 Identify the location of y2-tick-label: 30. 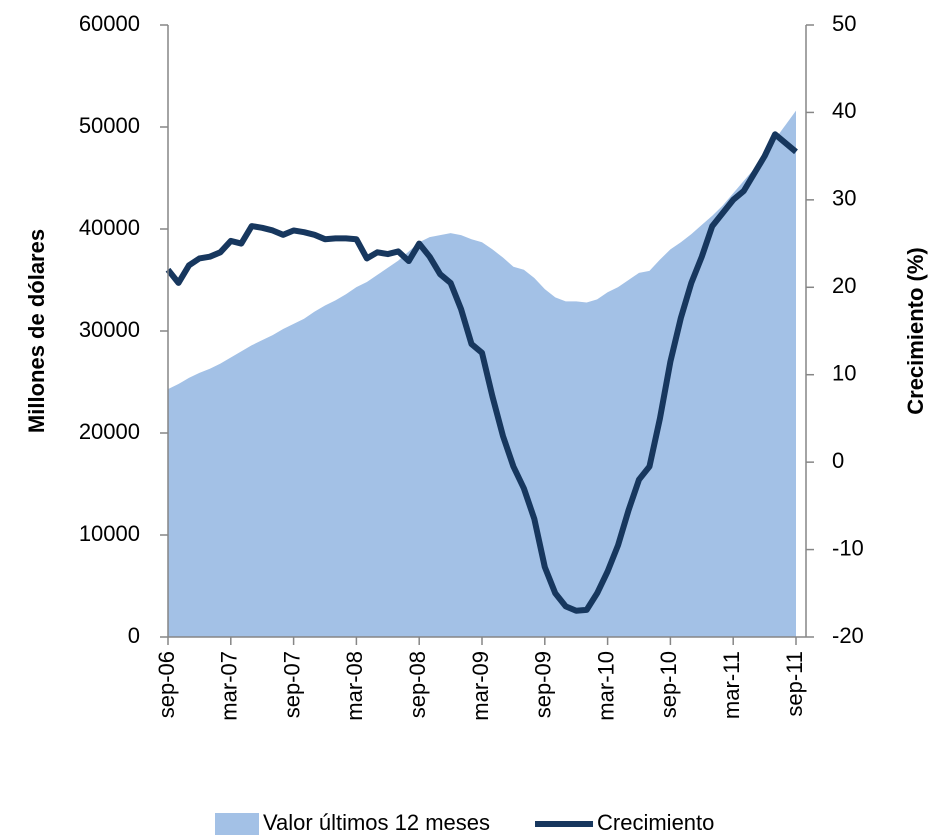
(844, 198).